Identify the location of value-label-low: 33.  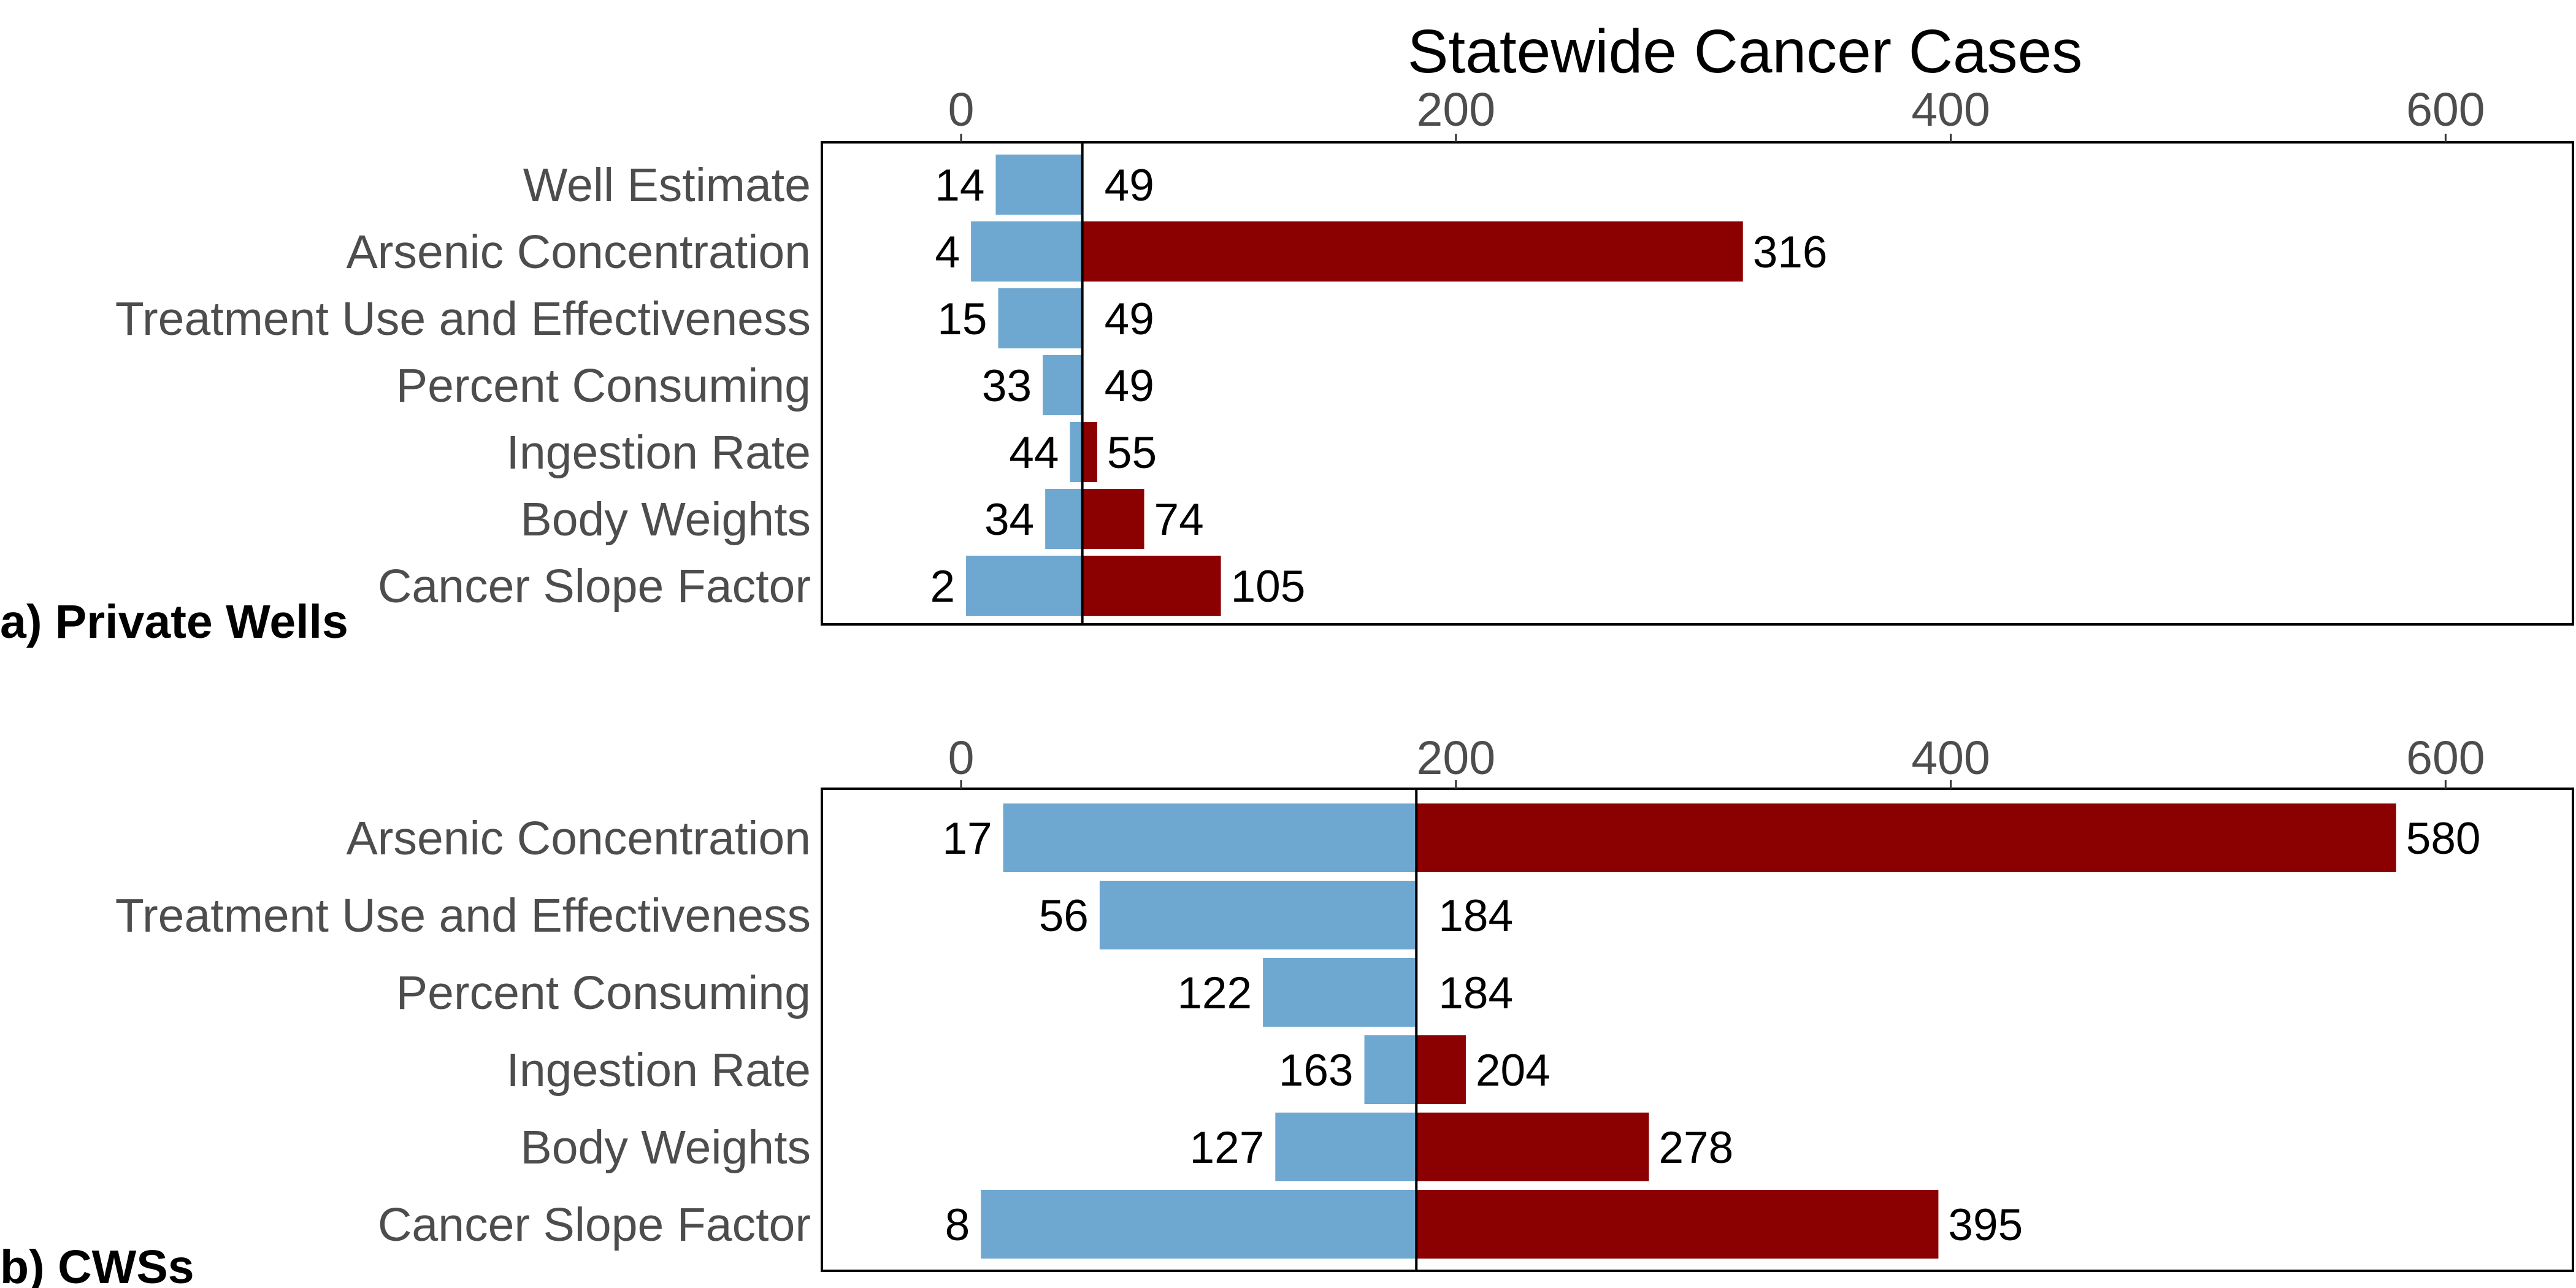
(1007, 386).